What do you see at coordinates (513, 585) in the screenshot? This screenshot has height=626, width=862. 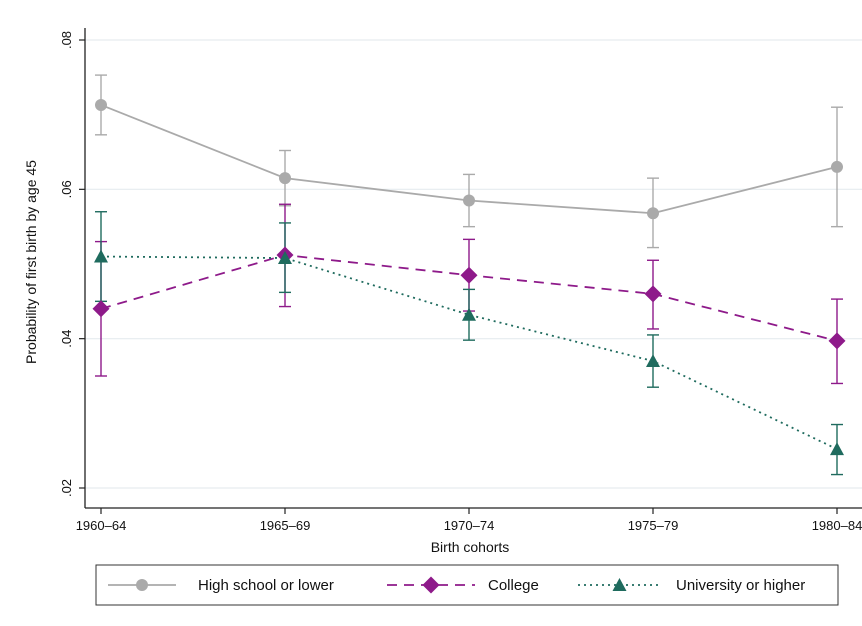 I see `legend-label: College` at bounding box center [513, 585].